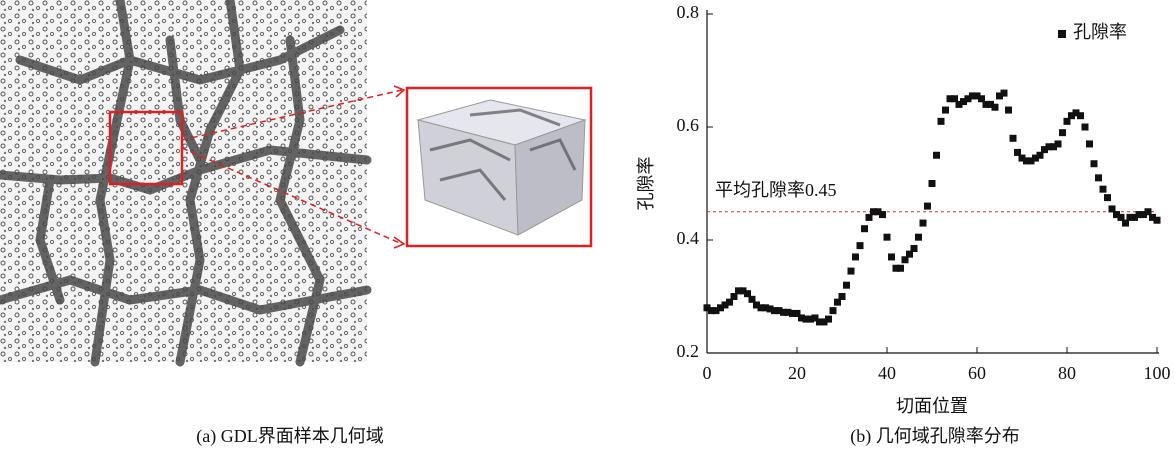  I want to click on y-axis-label: 孔隙率, so click(646, 184).